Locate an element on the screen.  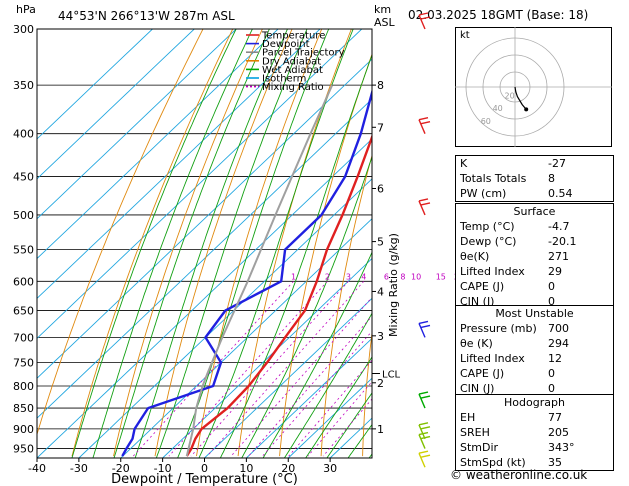
param-name: StmSpd (kt) is located at coordinates (493, 462).